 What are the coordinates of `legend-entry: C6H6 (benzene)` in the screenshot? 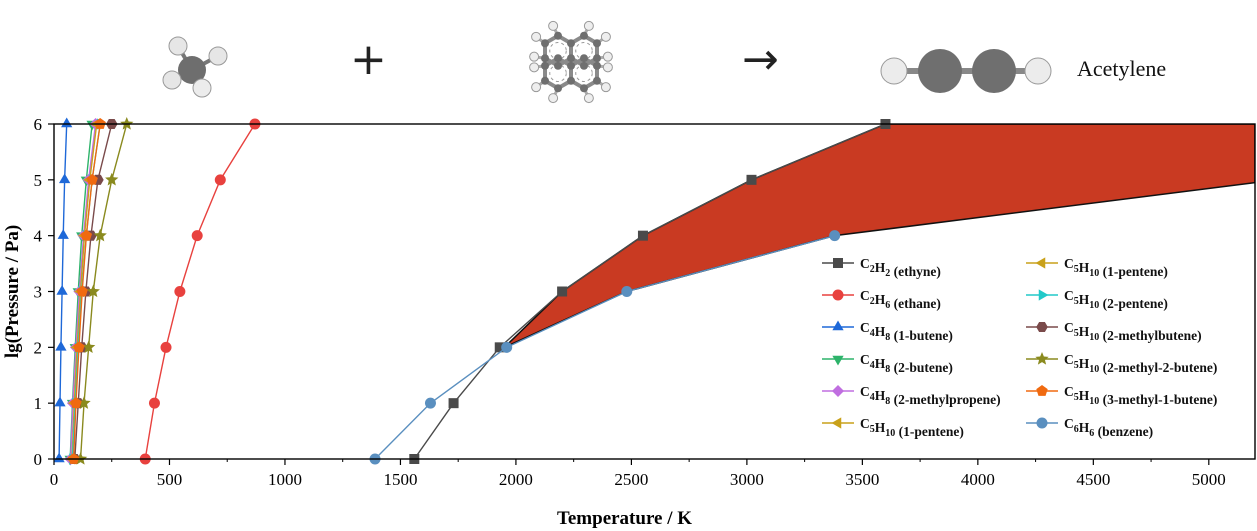 It's located at (1089, 427).